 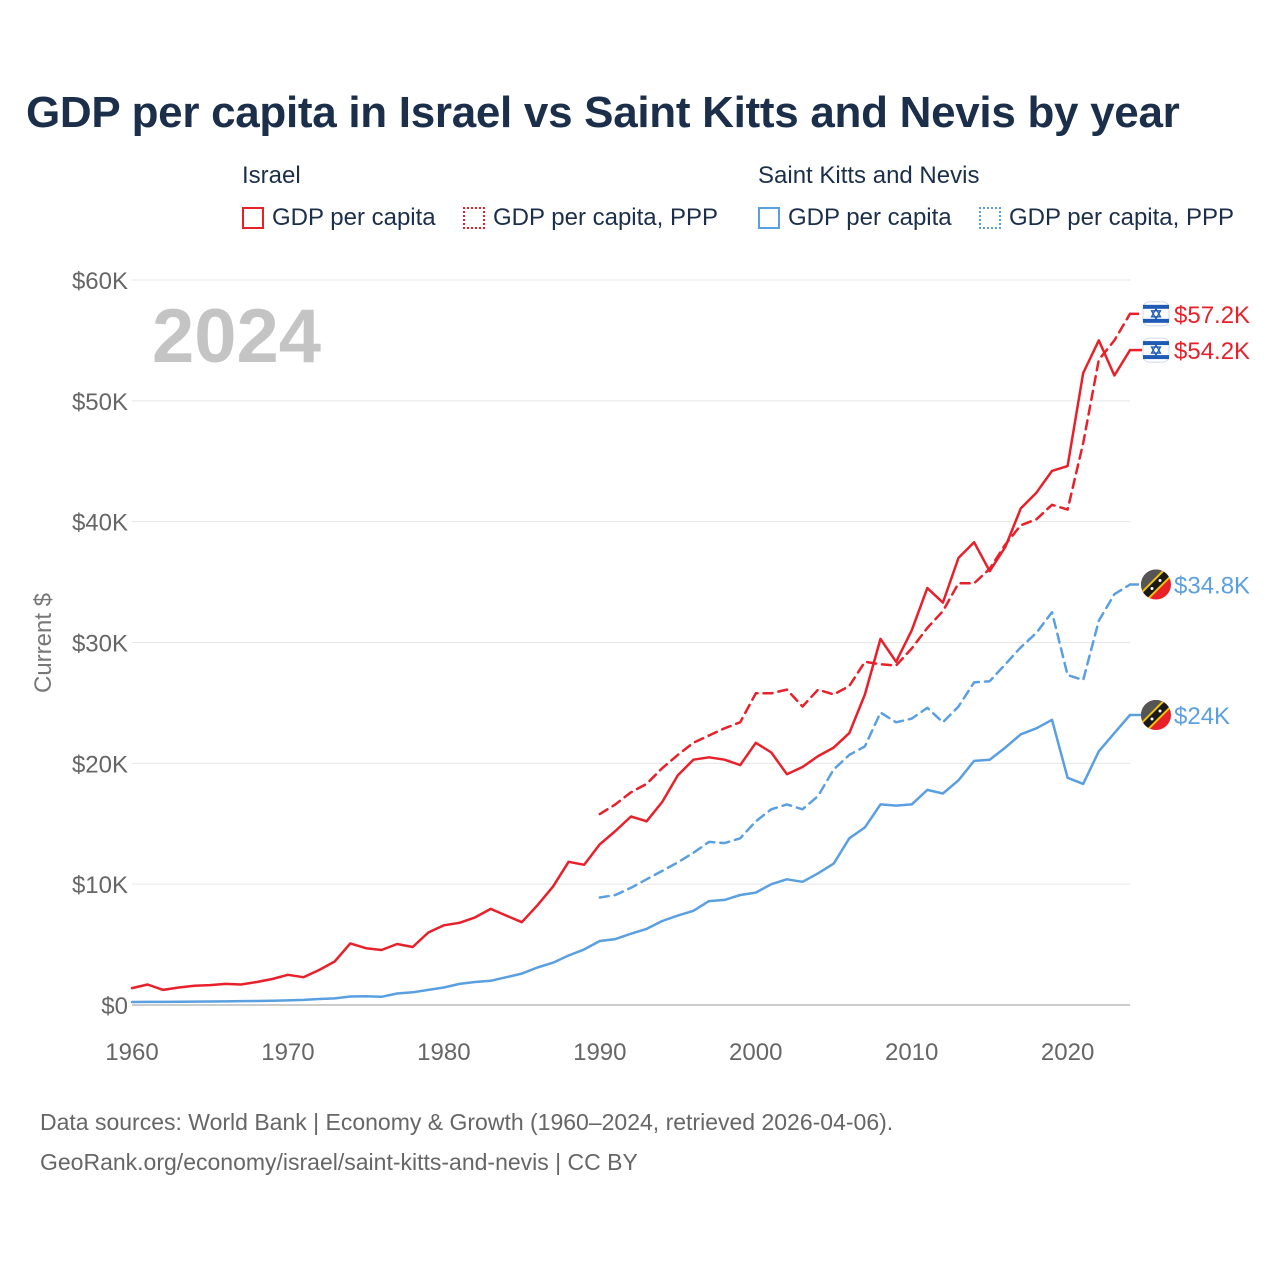 What do you see at coordinates (1212, 351) in the screenshot?
I see `series-end-value-label: $54.2K` at bounding box center [1212, 351].